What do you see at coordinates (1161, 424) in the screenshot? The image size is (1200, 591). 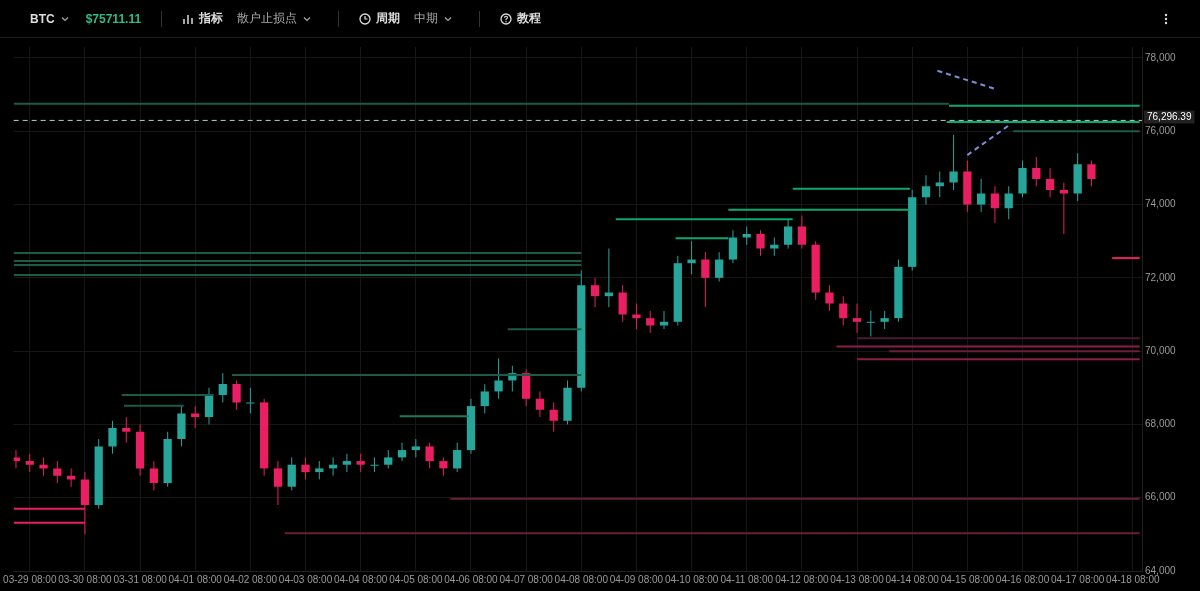 I see `y-tick-label: 68,000` at bounding box center [1161, 424].